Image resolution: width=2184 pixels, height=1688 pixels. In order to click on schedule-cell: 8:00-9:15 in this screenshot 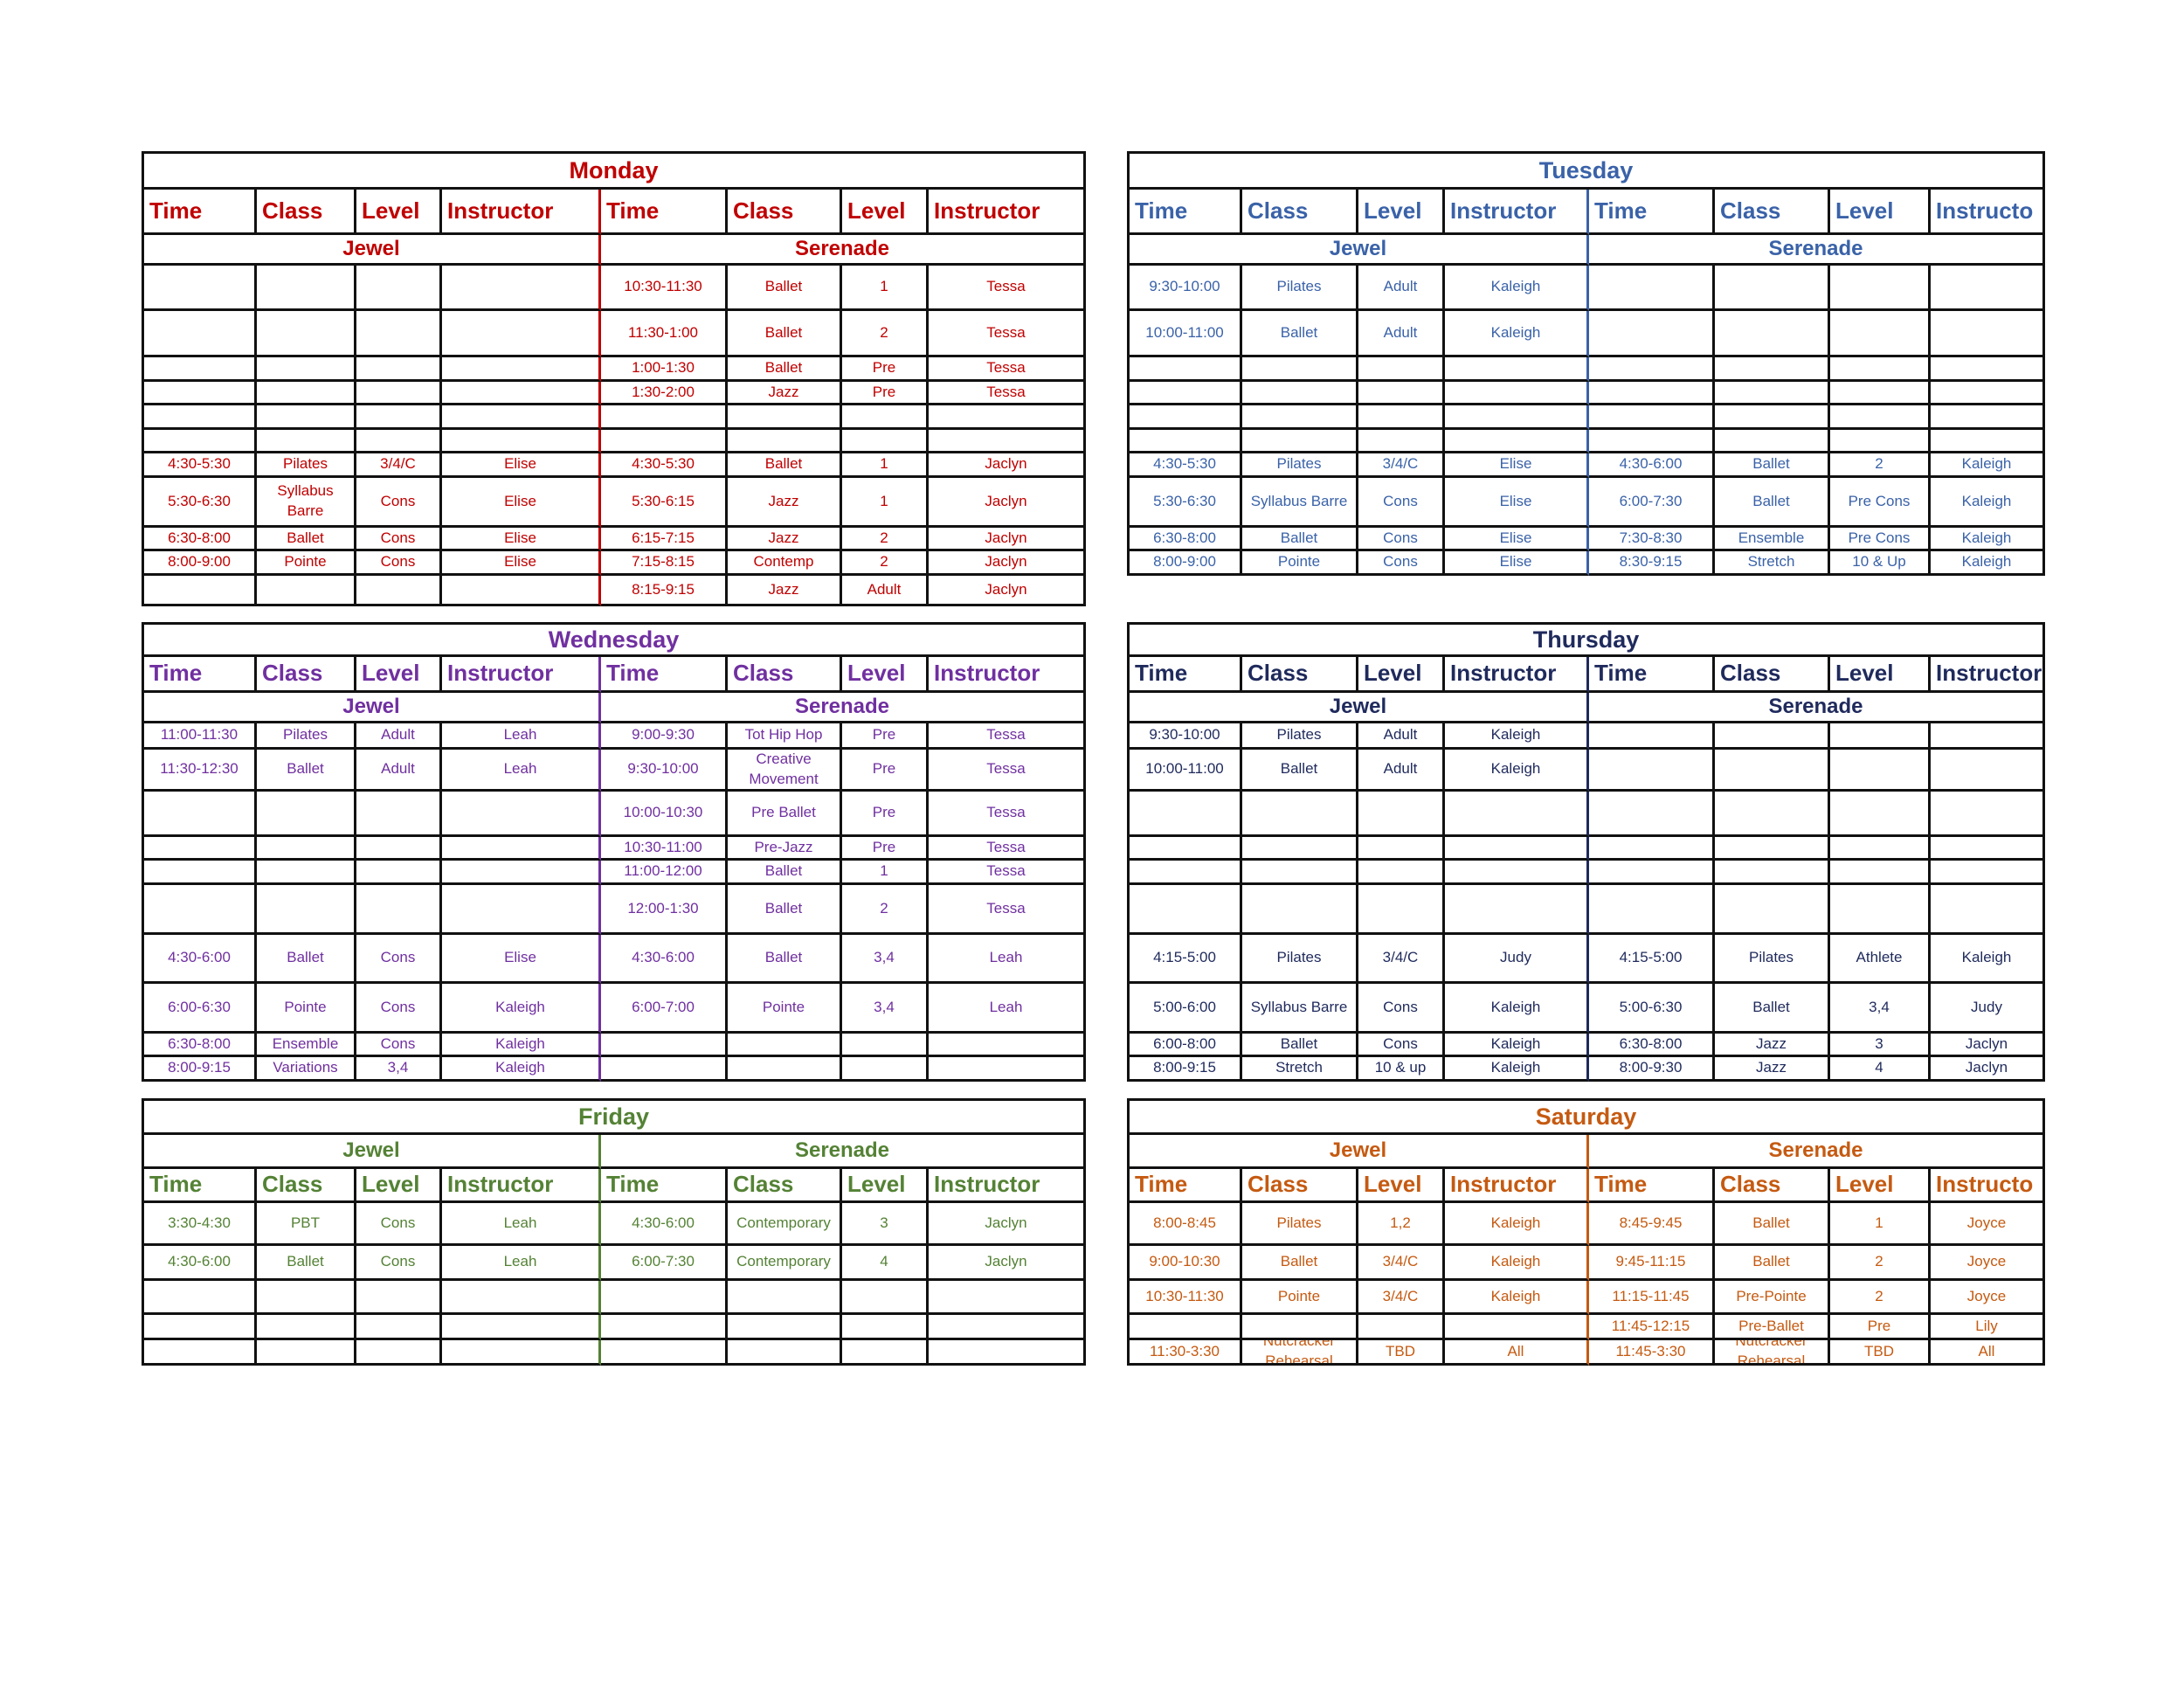, I will do `click(199, 1069)`.